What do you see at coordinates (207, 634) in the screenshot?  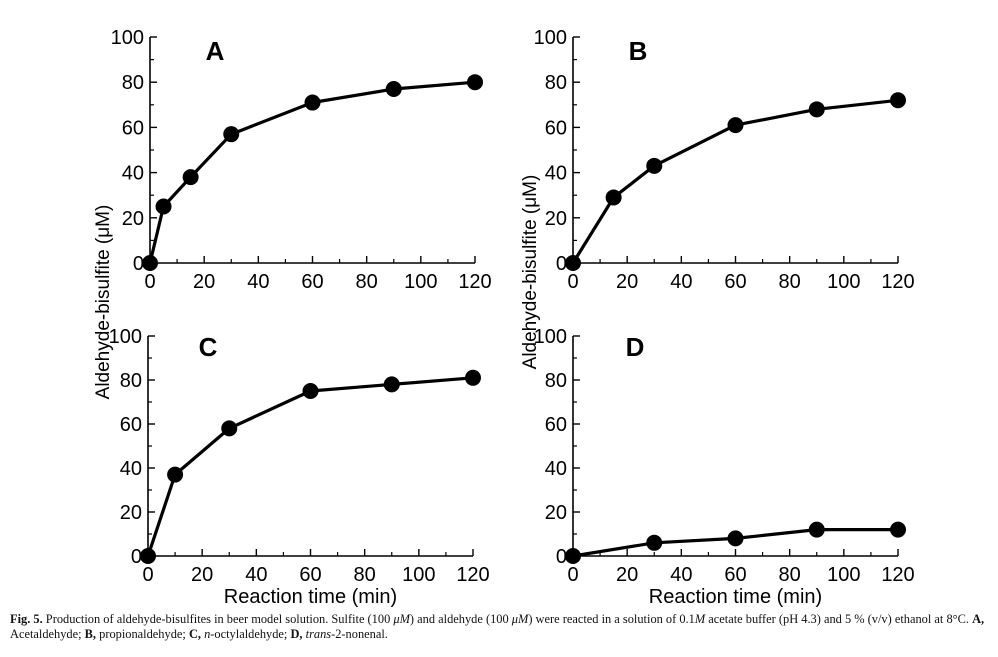 I see `caption-italic-c: n` at bounding box center [207, 634].